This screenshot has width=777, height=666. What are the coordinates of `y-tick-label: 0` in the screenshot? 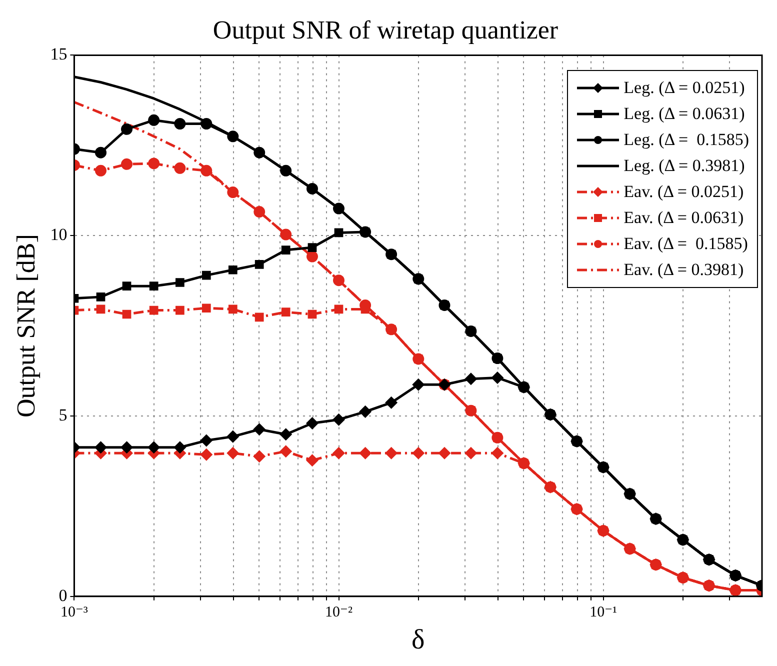 It's located at (63, 595).